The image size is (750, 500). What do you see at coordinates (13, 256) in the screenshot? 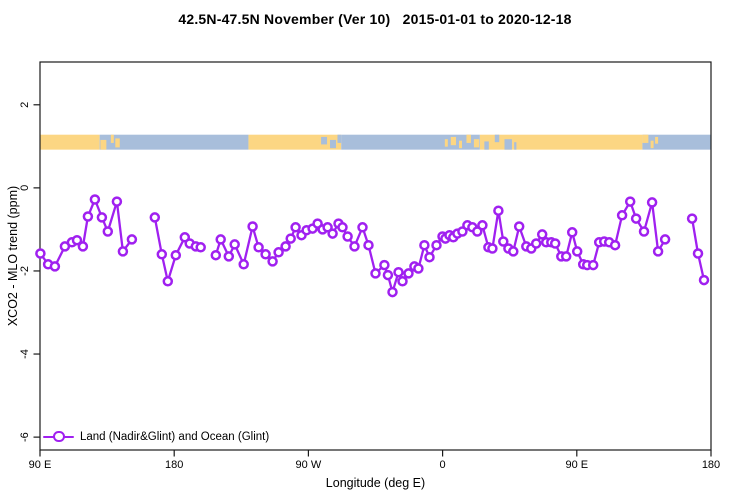
I see `y-axis-label: XCO2 - MLO trend (ppm)` at bounding box center [13, 256].